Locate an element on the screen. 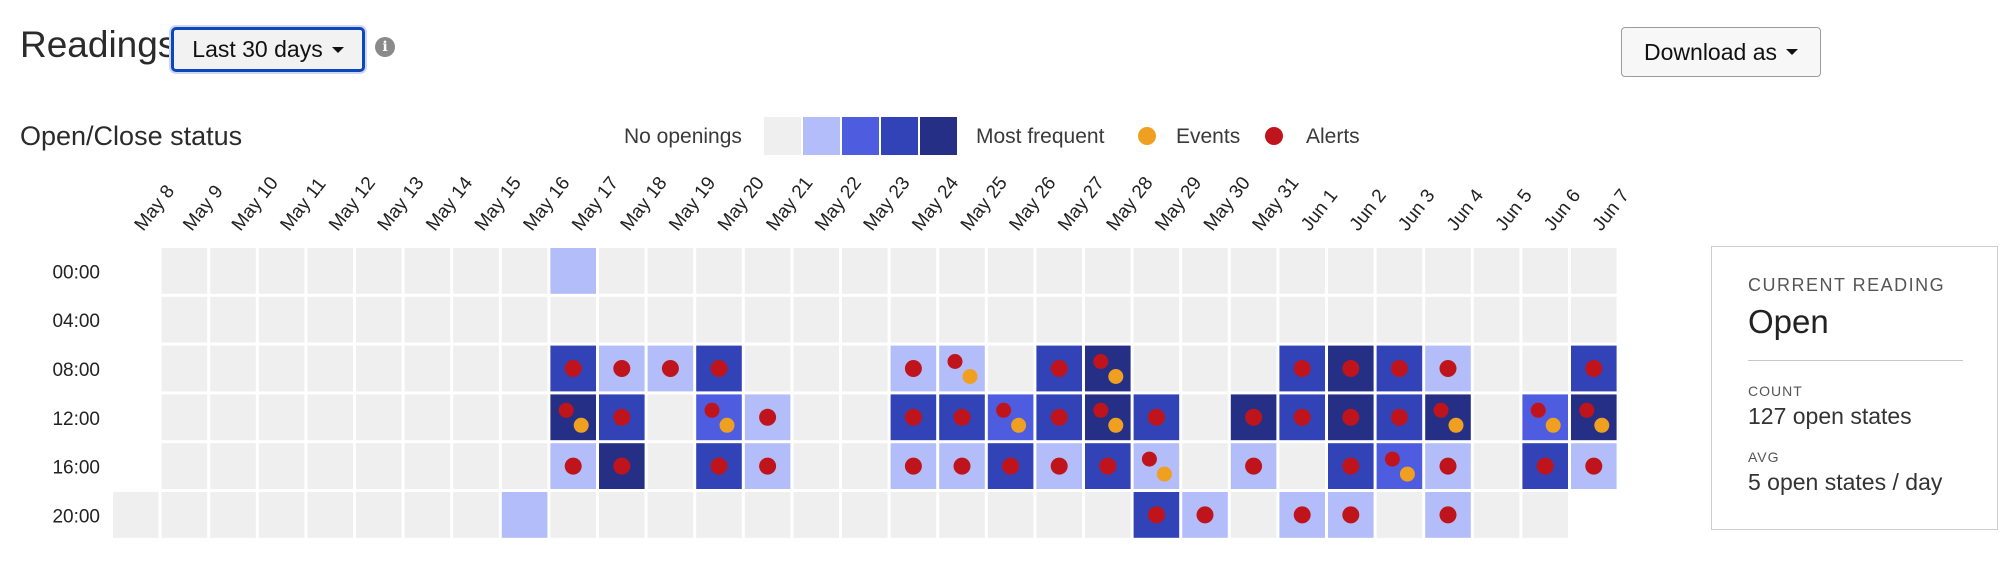  legend-events-label: Events is located at coordinates (1208, 136).